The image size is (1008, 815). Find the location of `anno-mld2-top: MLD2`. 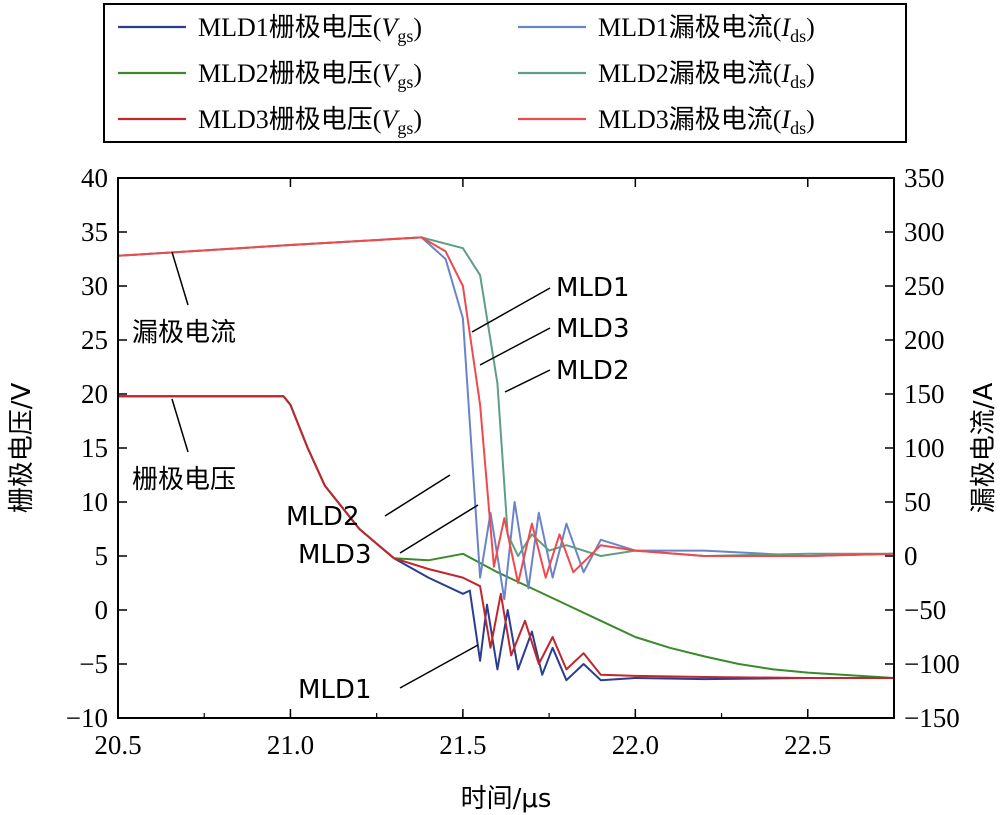

anno-mld2-top: MLD2 is located at coordinates (592, 371).